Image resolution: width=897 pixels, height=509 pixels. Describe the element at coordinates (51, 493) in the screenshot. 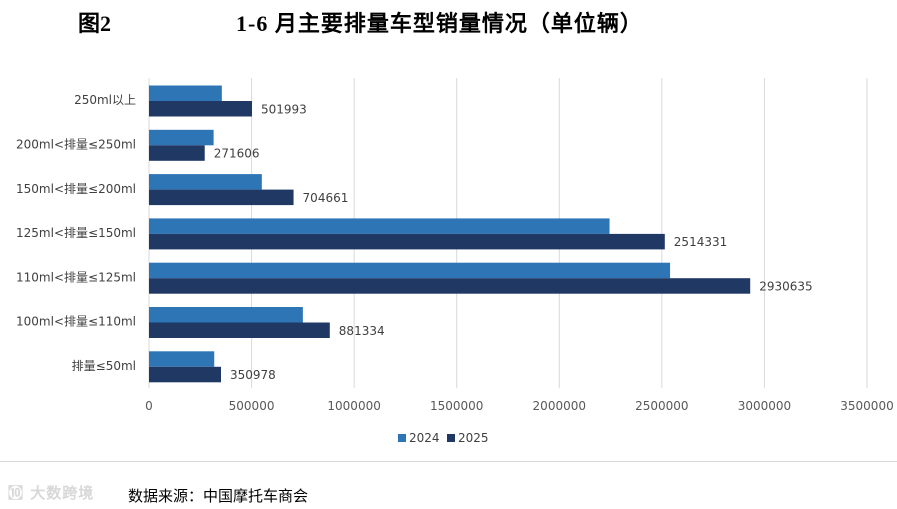

I see `watermark: ㉈ 大数跨境` at that location.